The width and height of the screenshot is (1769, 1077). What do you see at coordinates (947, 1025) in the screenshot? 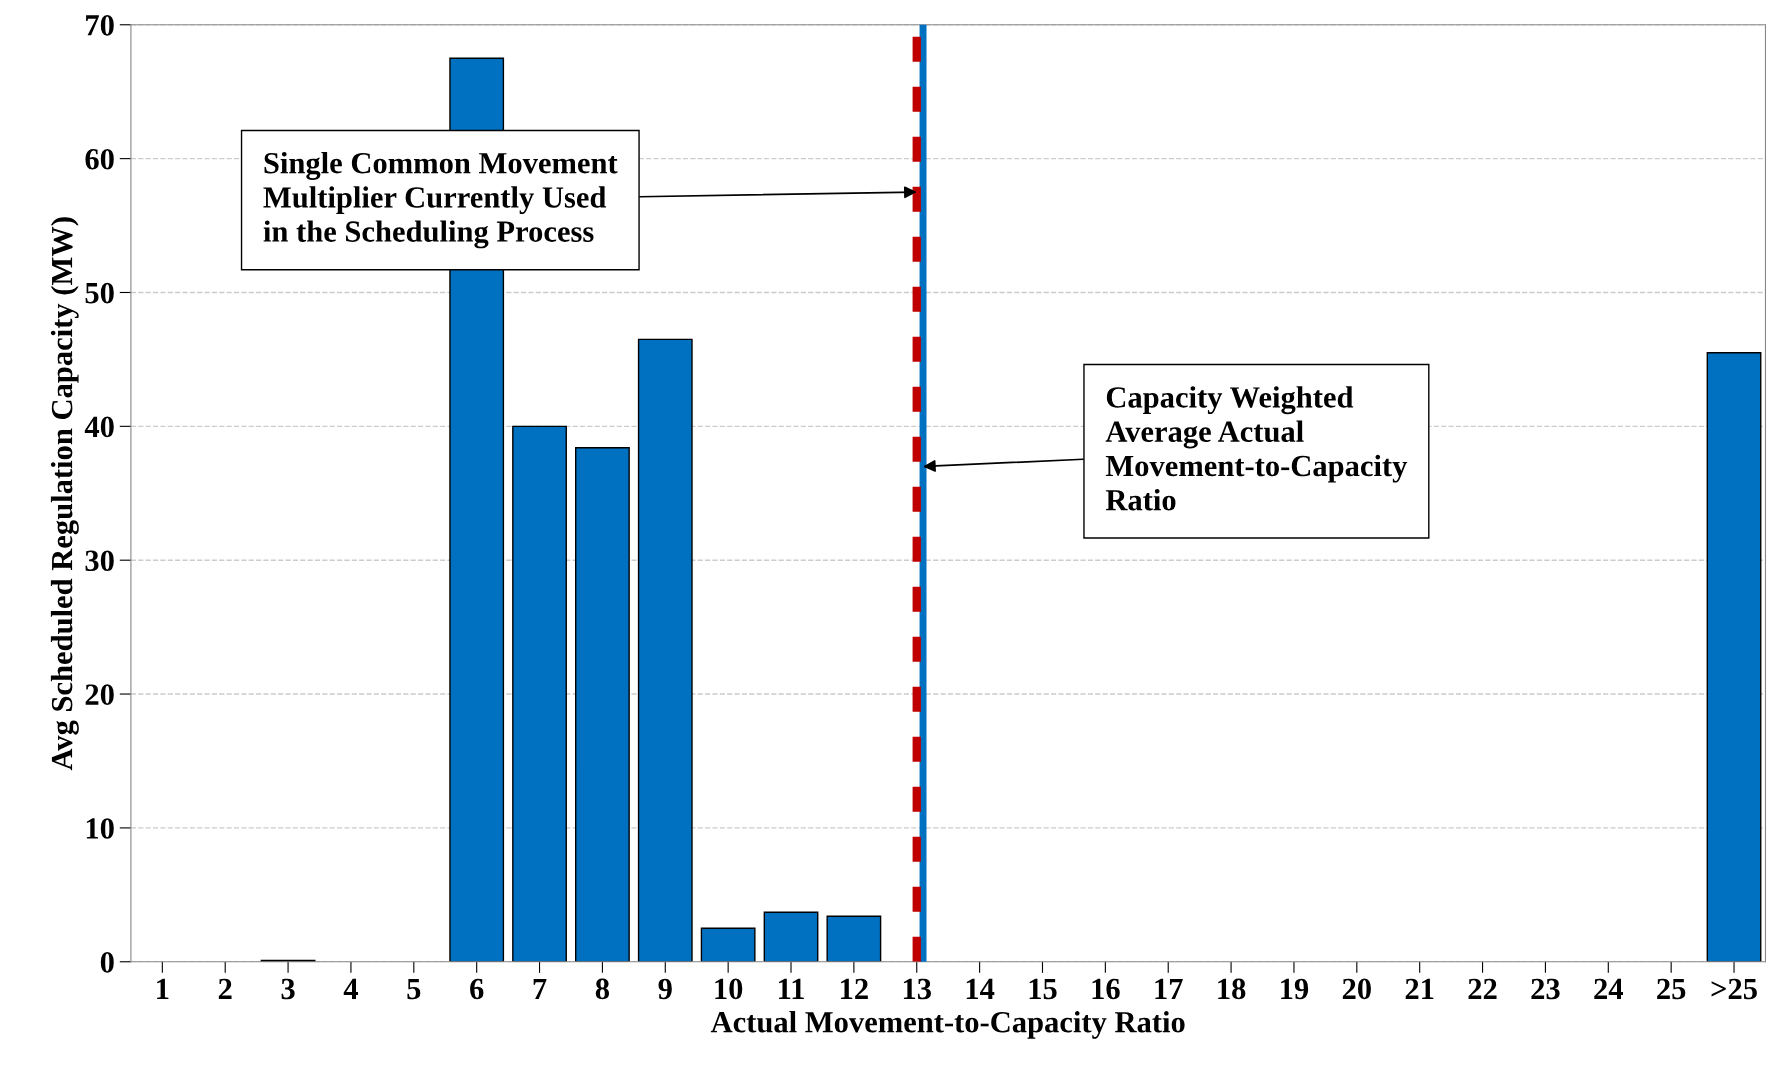
I see `x-axis-title: Actual Movement-to-Capacity Ratio` at bounding box center [947, 1025].